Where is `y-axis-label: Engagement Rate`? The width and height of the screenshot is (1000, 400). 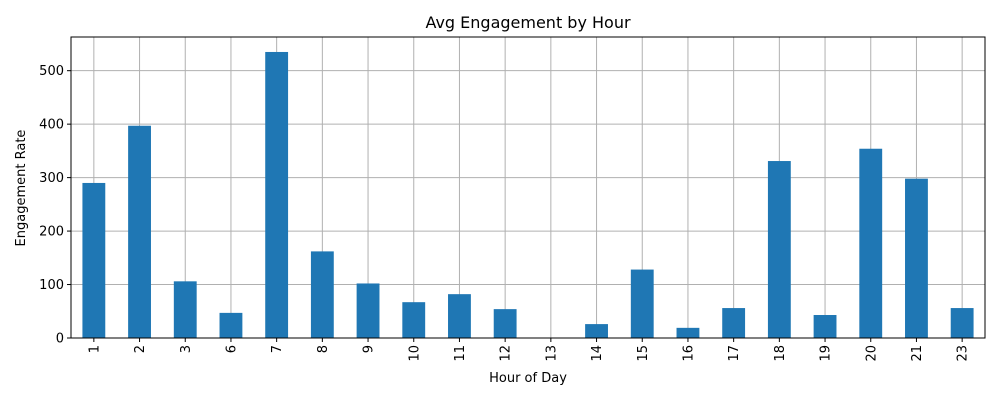 y-axis-label: Engagement Rate is located at coordinates (21, 188).